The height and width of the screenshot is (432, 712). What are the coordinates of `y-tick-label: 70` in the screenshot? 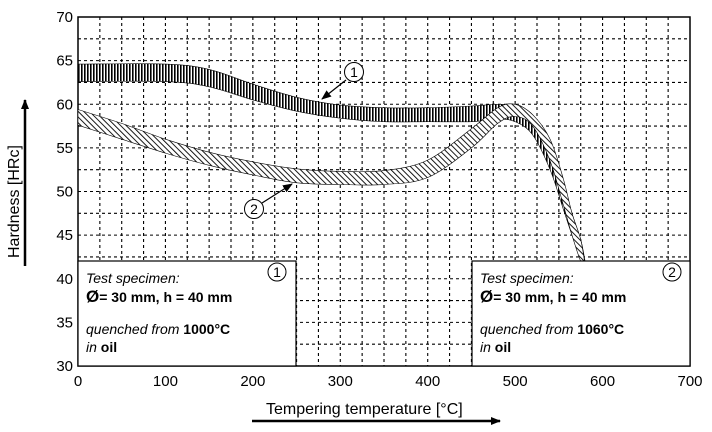 It's located at (64, 17).